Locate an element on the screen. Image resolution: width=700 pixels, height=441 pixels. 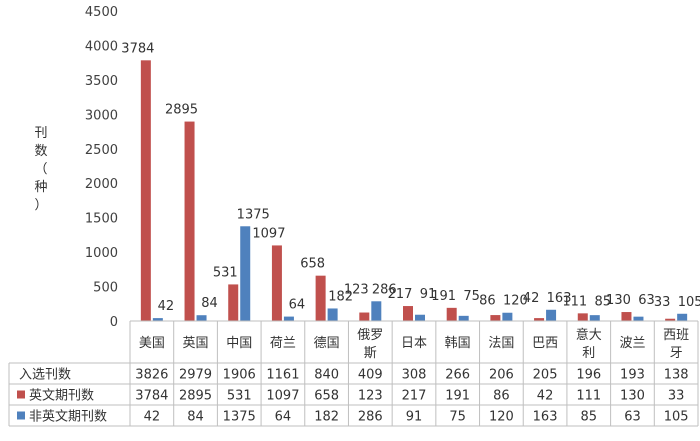
data-label-non-english: 1375 is located at coordinates (253, 214).